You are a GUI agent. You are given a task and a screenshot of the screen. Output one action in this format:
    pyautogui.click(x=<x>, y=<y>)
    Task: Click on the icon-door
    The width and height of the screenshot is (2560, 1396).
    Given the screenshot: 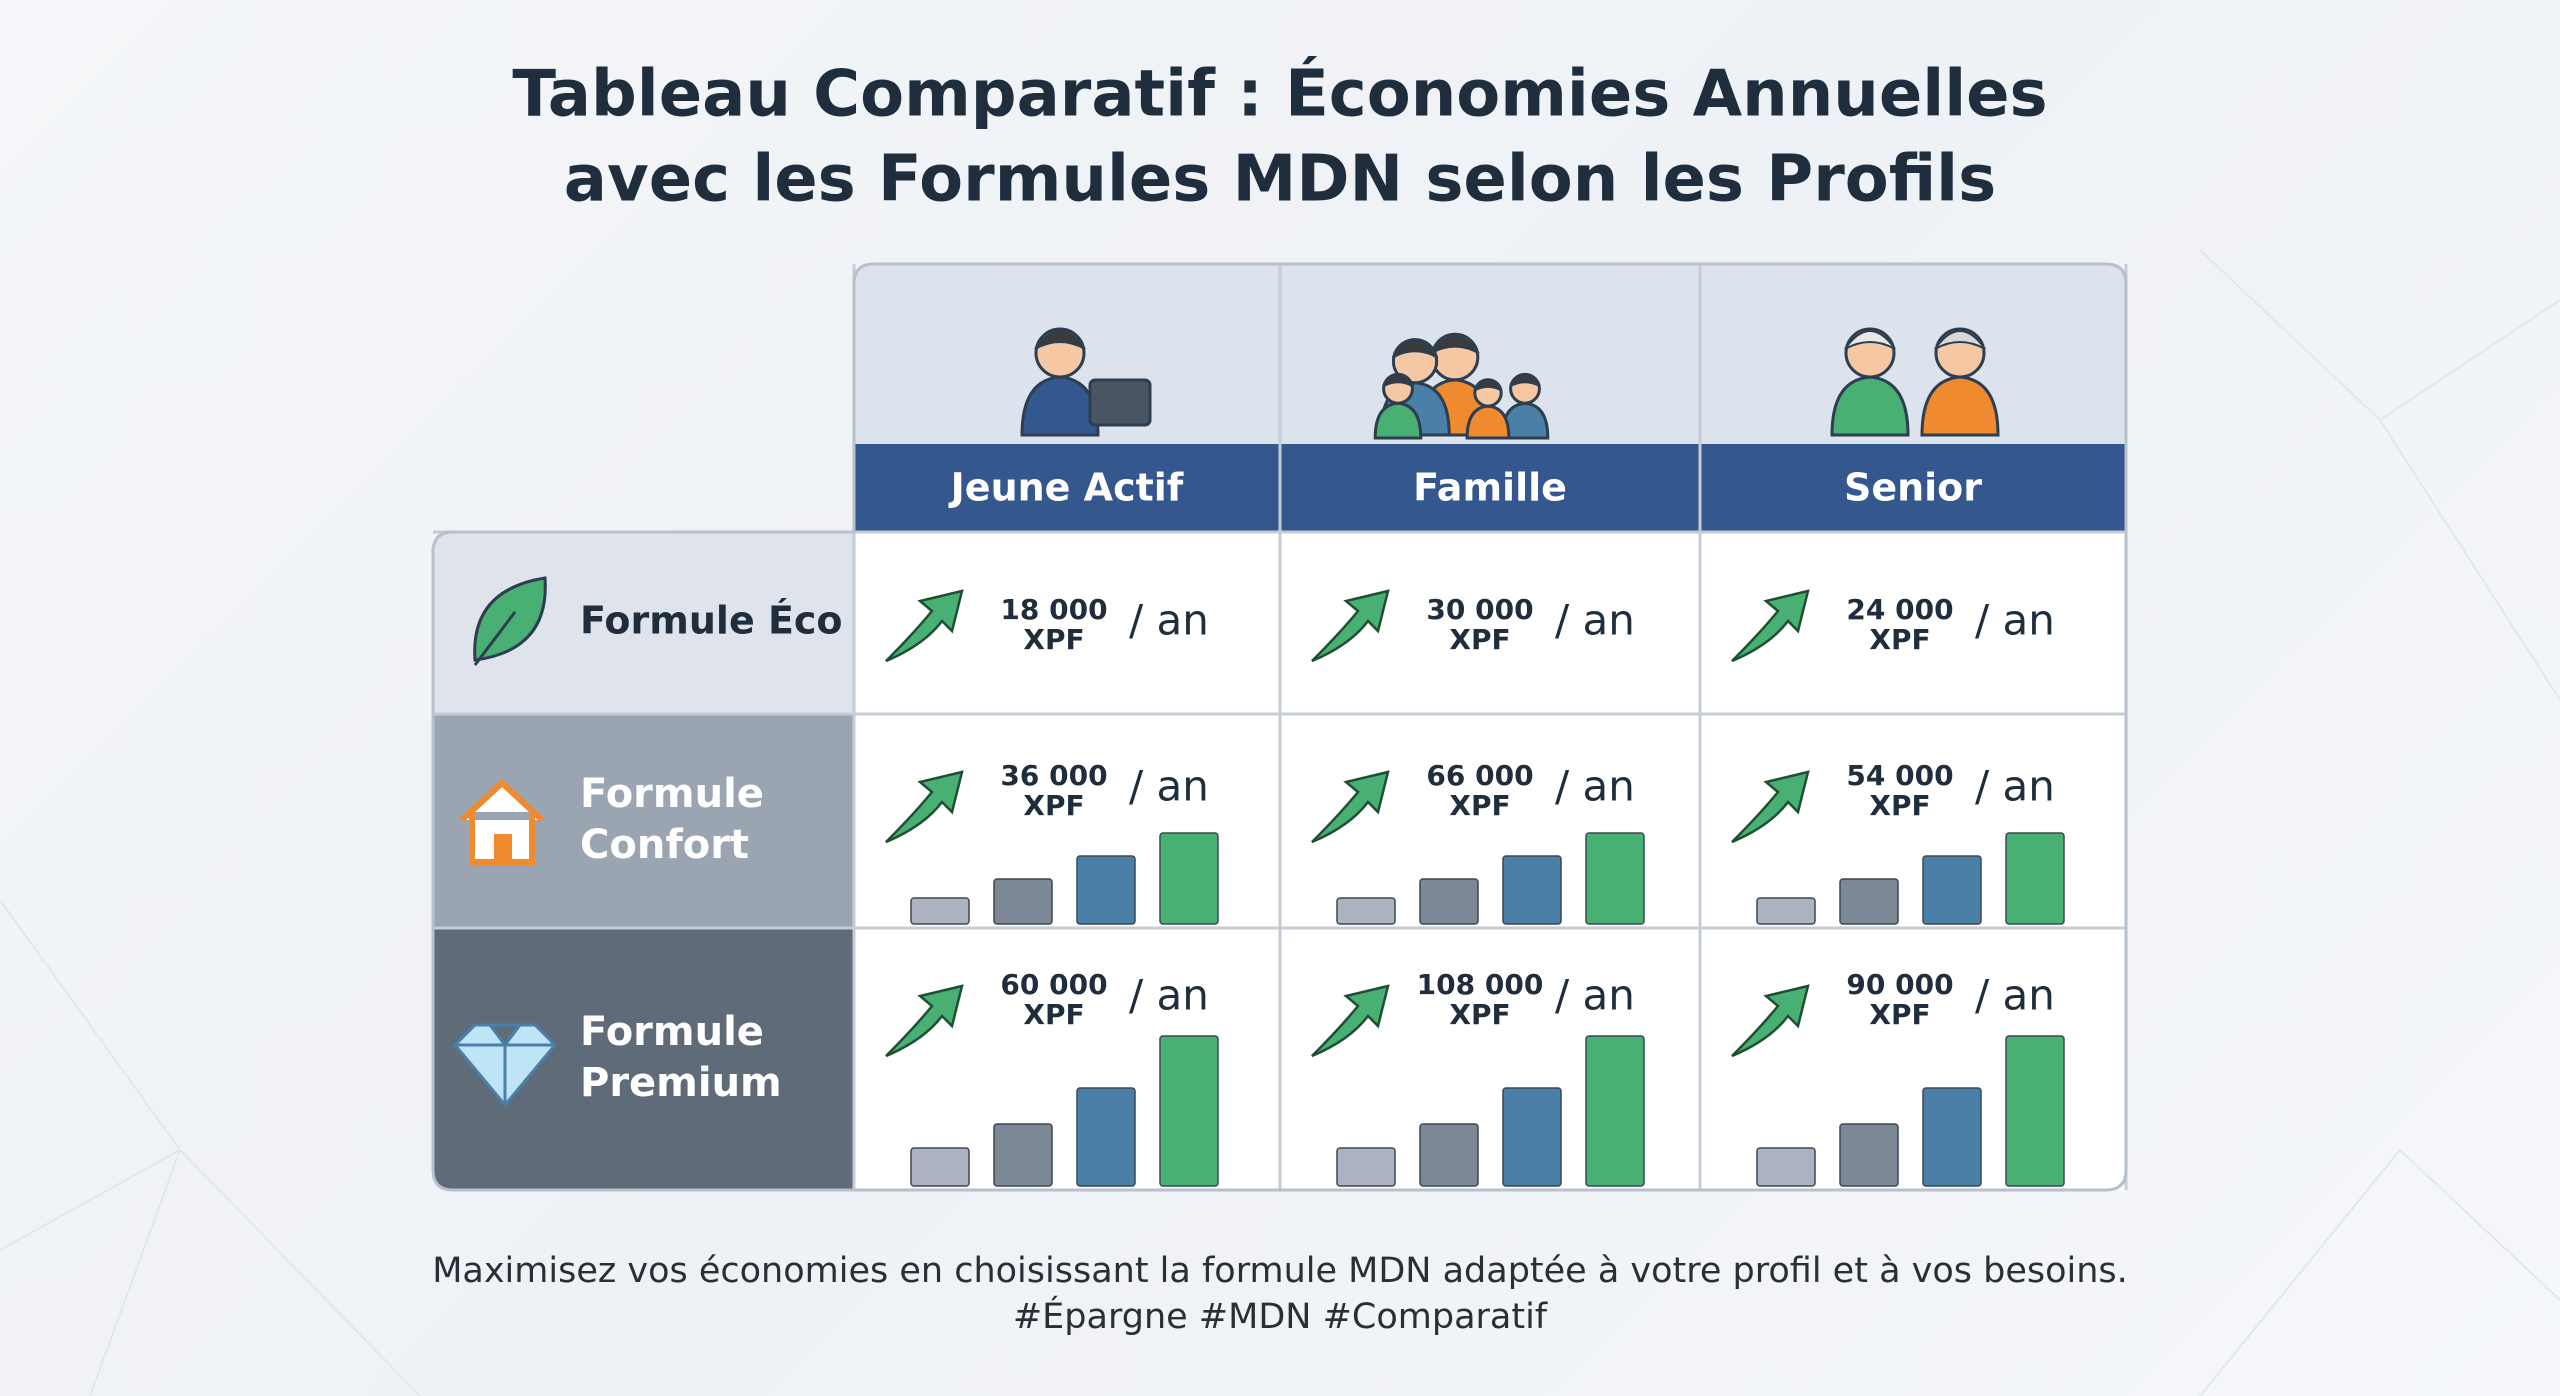 What is the action you would take?
    pyautogui.click(x=503, y=848)
    